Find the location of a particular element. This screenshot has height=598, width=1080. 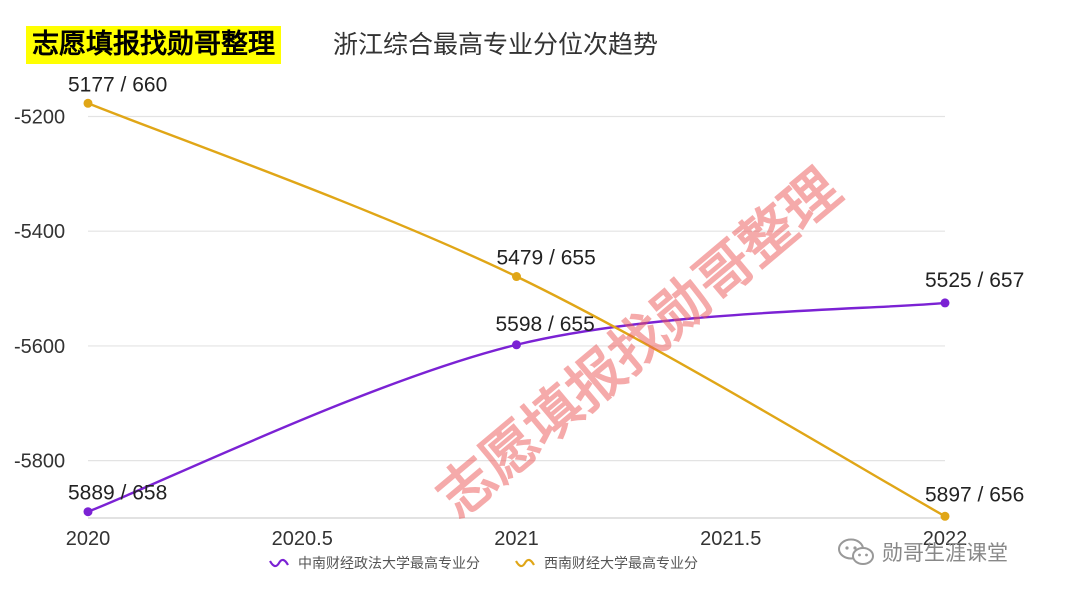

wechat-account: 勋哥生涯课堂 is located at coordinates (922, 552).